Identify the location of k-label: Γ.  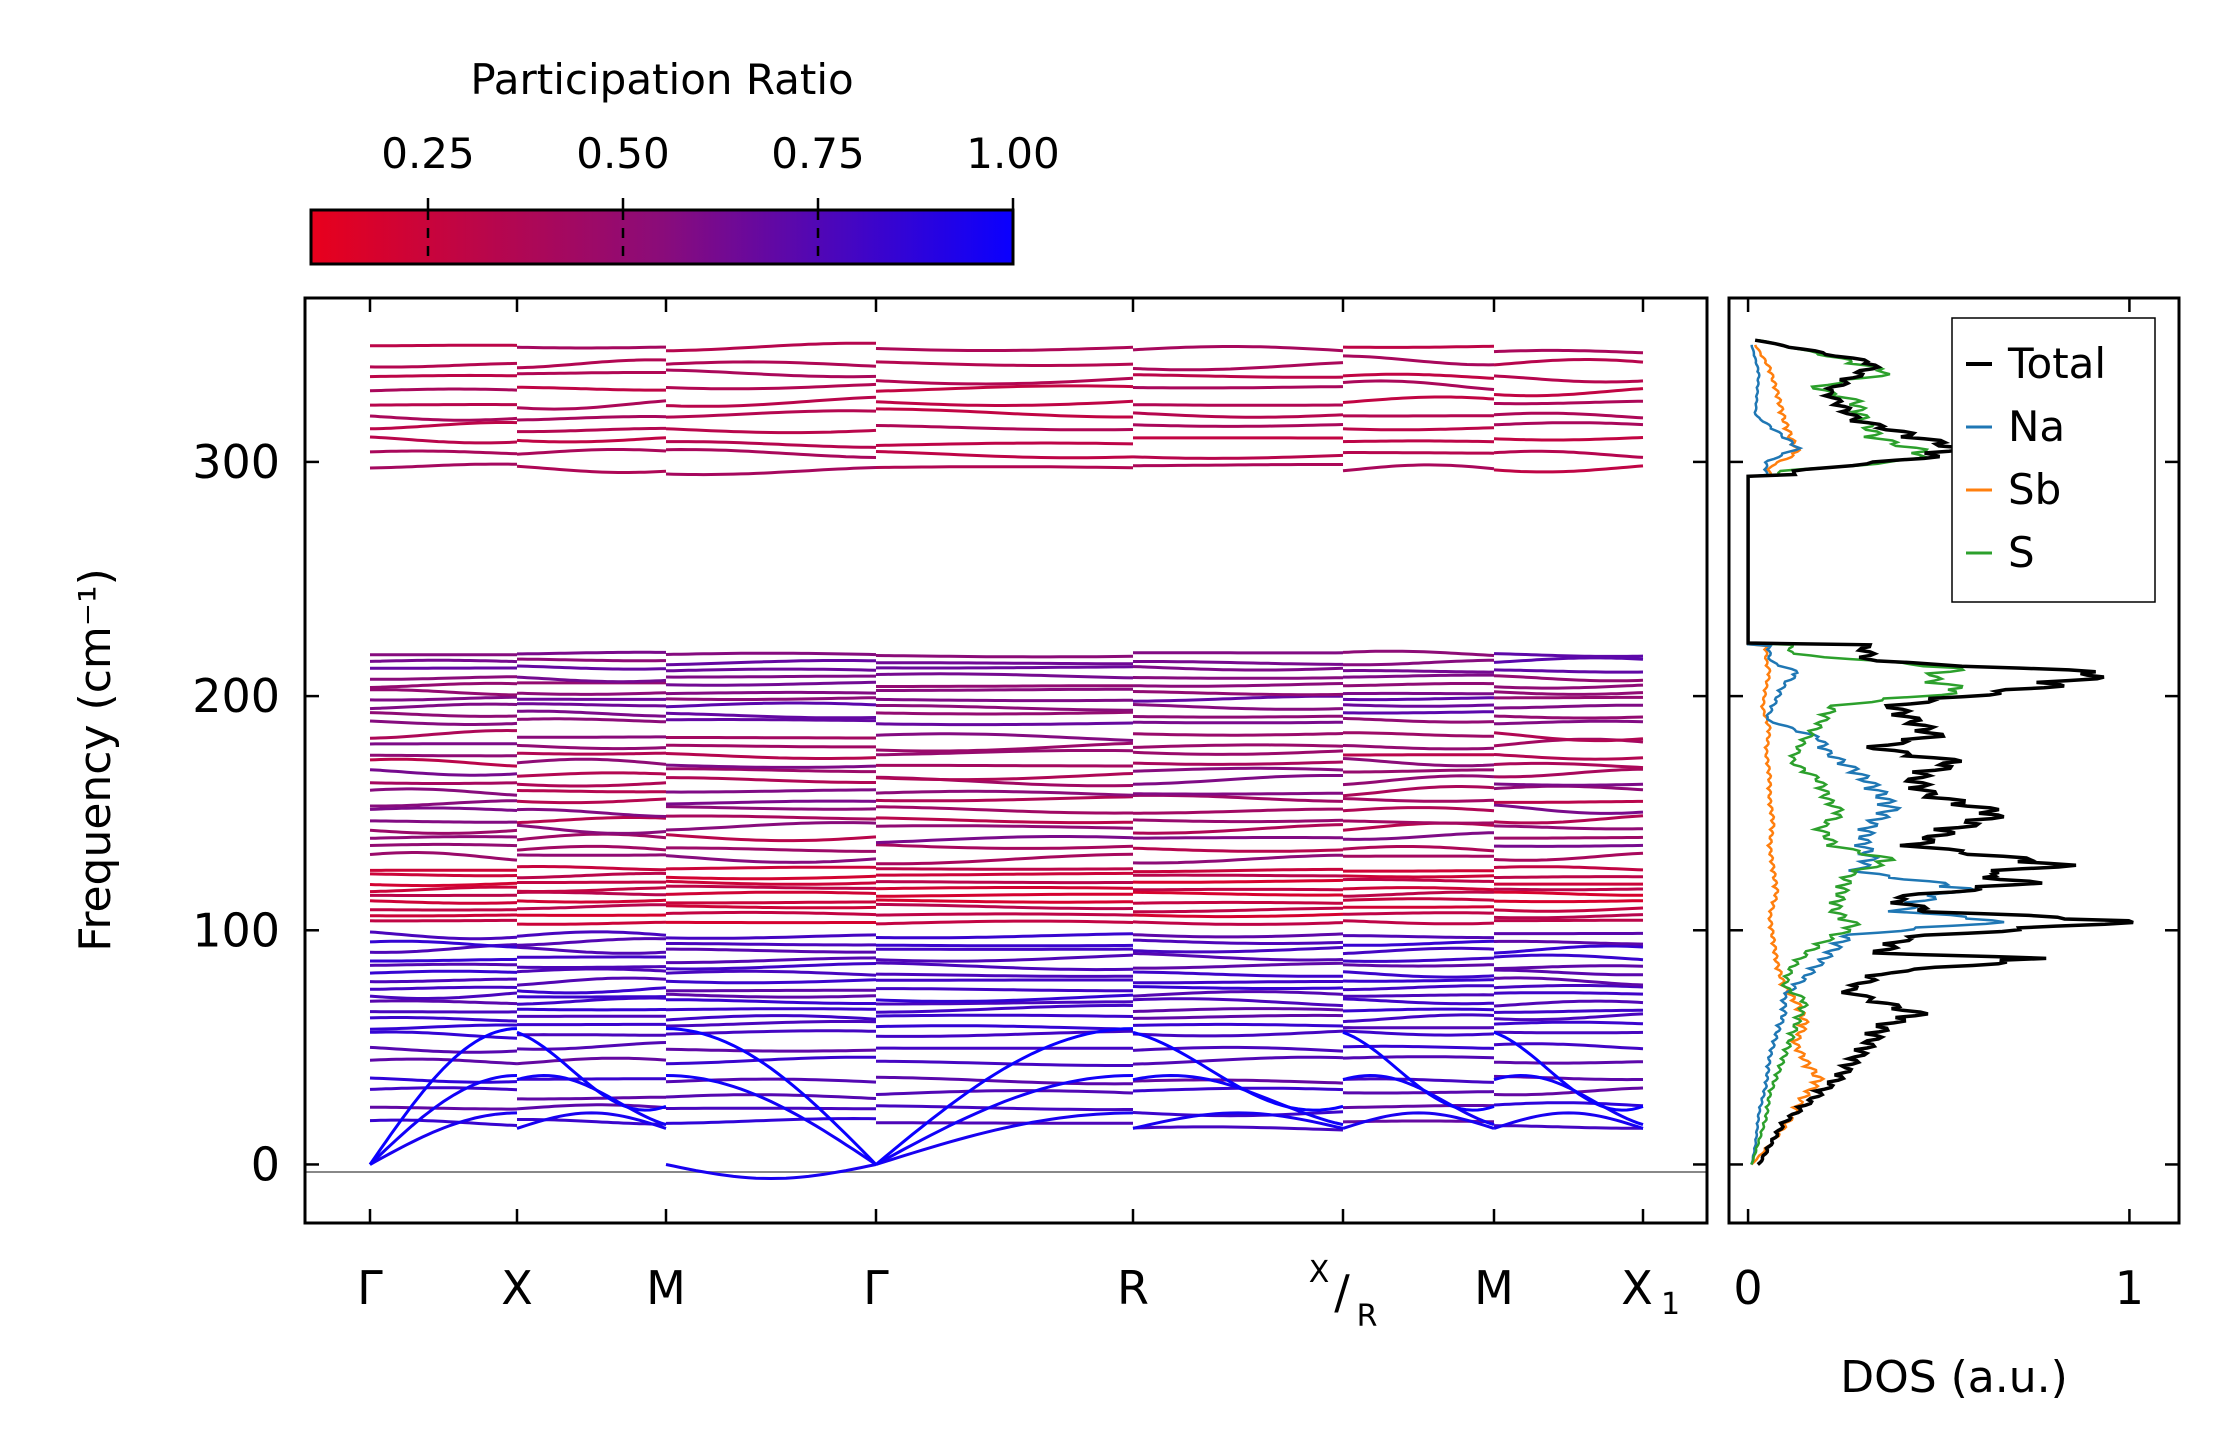
(876, 1288).